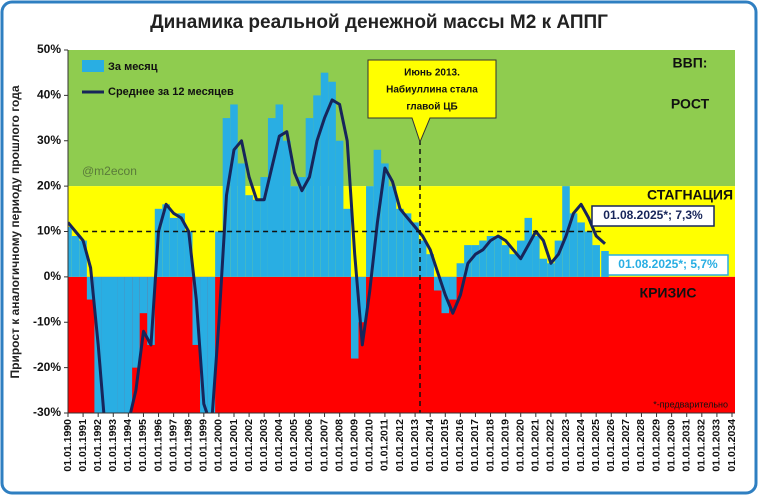 The width and height of the screenshot is (758, 500). What do you see at coordinates (460, 445) in the screenshot?
I see `x-tick-label: 01.01.2016` at bounding box center [460, 445].